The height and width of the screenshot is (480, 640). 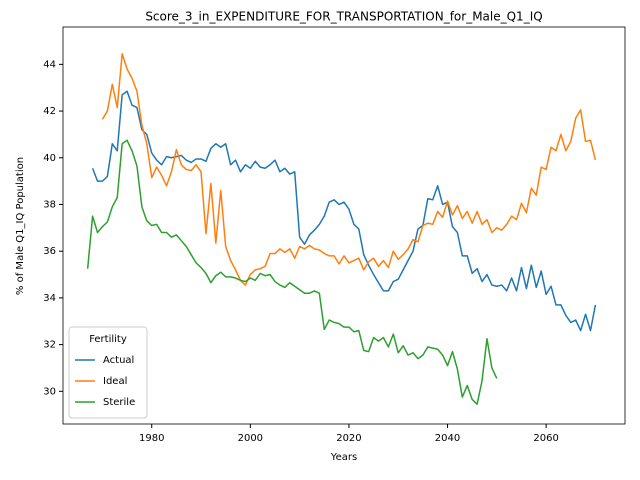 What do you see at coordinates (115, 381) in the screenshot?
I see `legend-label: Ideal` at bounding box center [115, 381].